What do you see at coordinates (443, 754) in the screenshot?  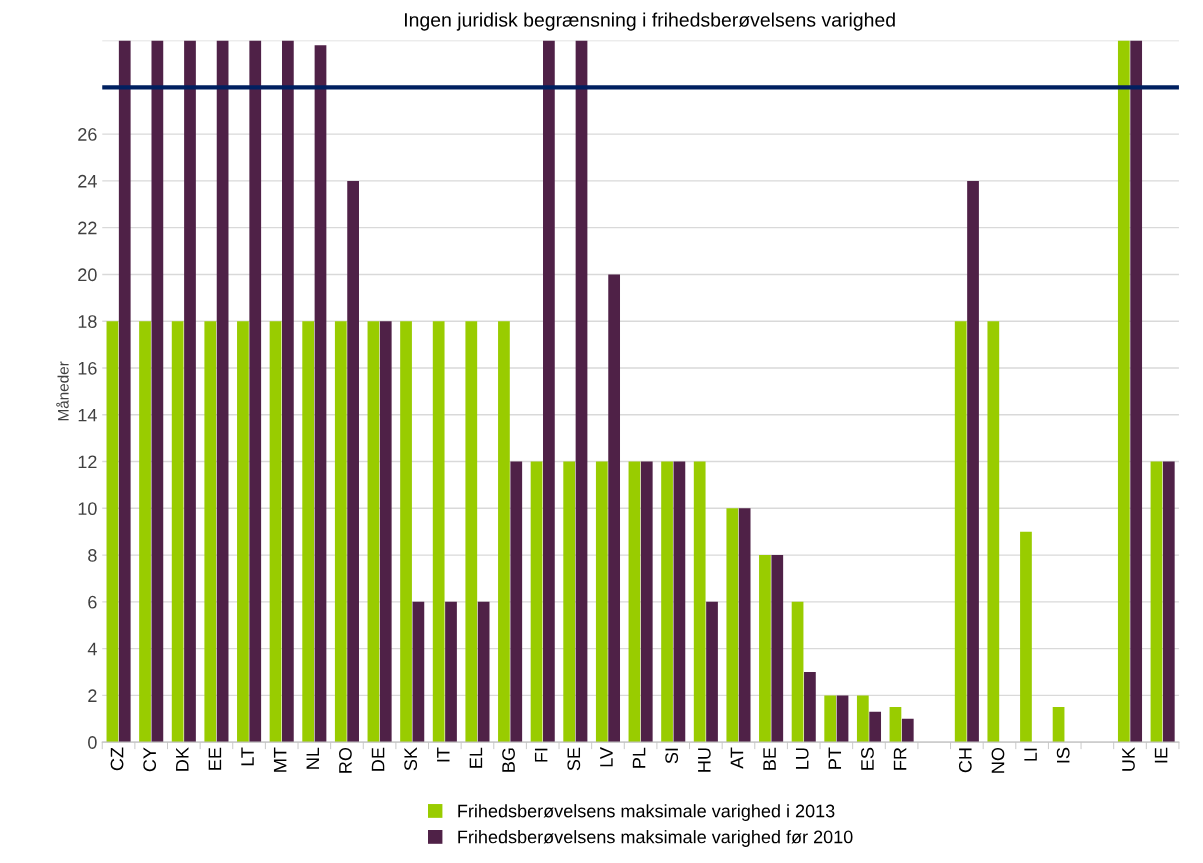 I see `x-tick-label: IT` at bounding box center [443, 754].